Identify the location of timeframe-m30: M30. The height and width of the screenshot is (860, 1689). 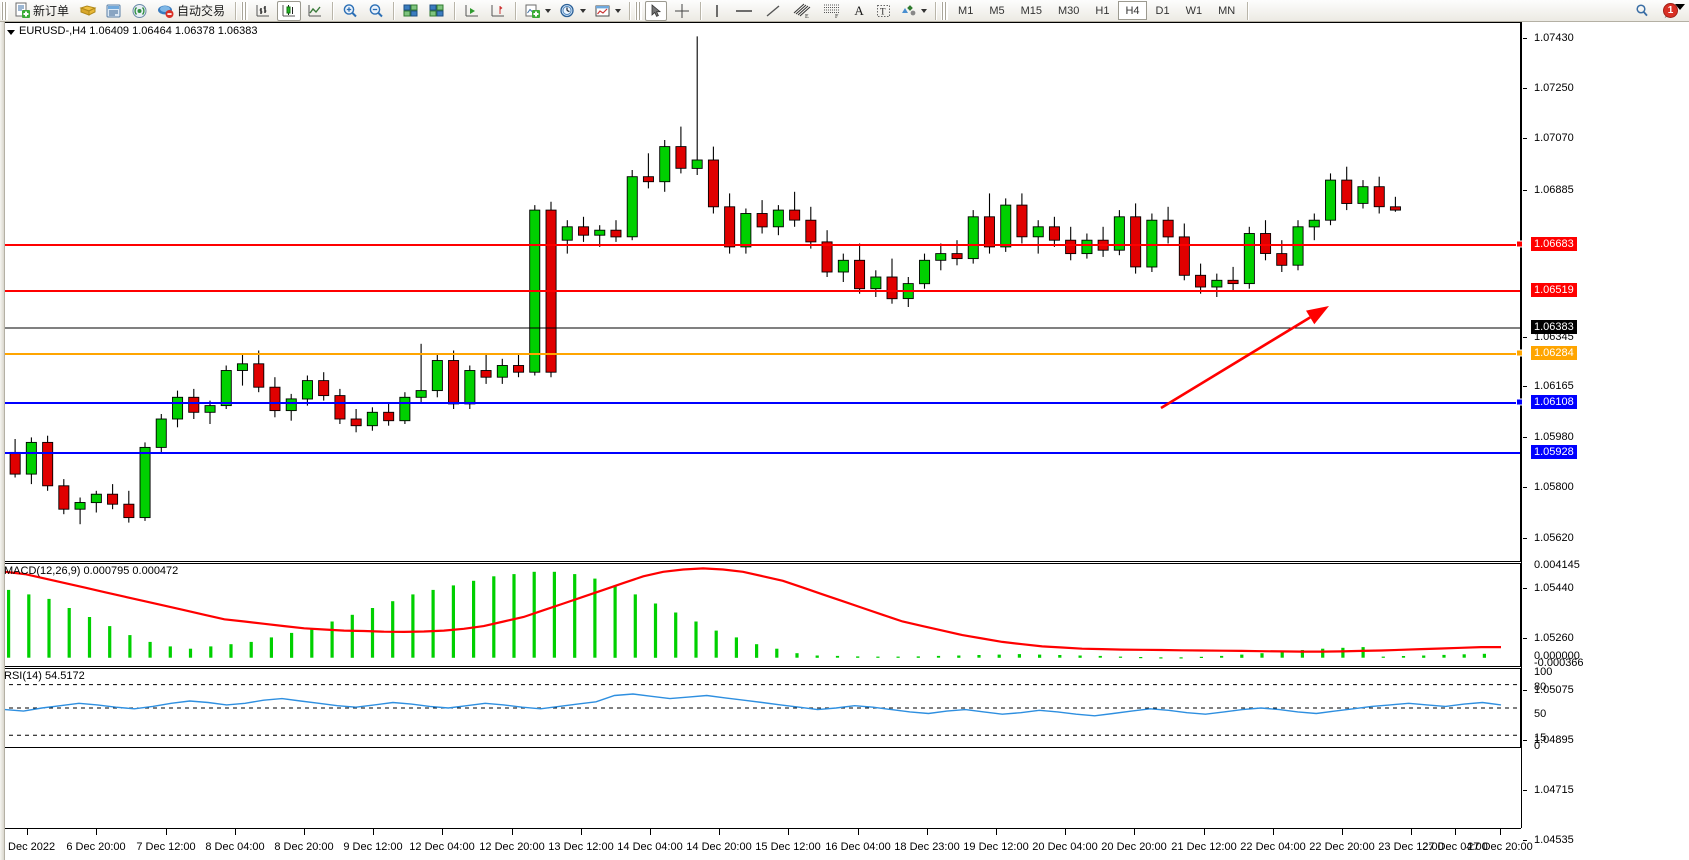
(1069, 10).